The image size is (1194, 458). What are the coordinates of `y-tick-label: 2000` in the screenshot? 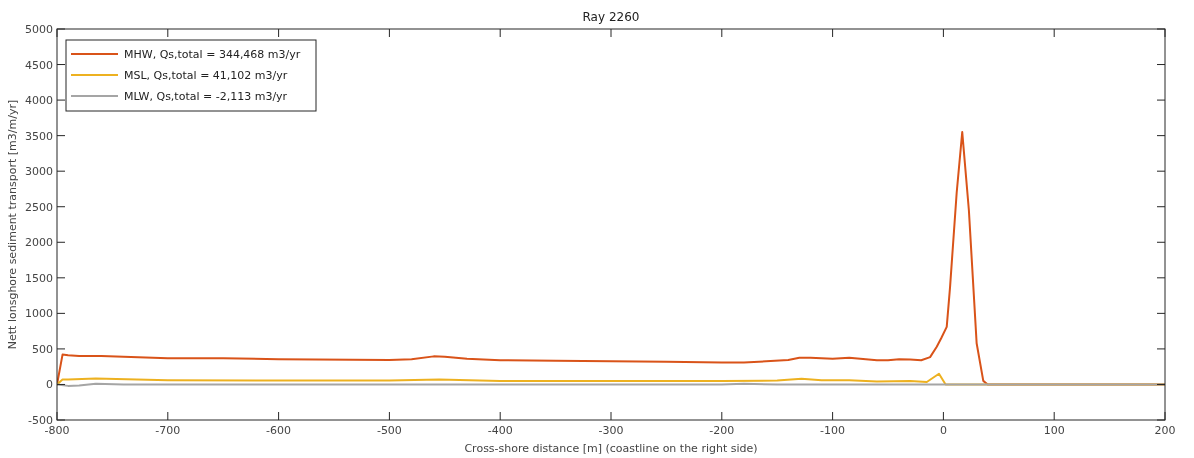 It's located at (39, 243).